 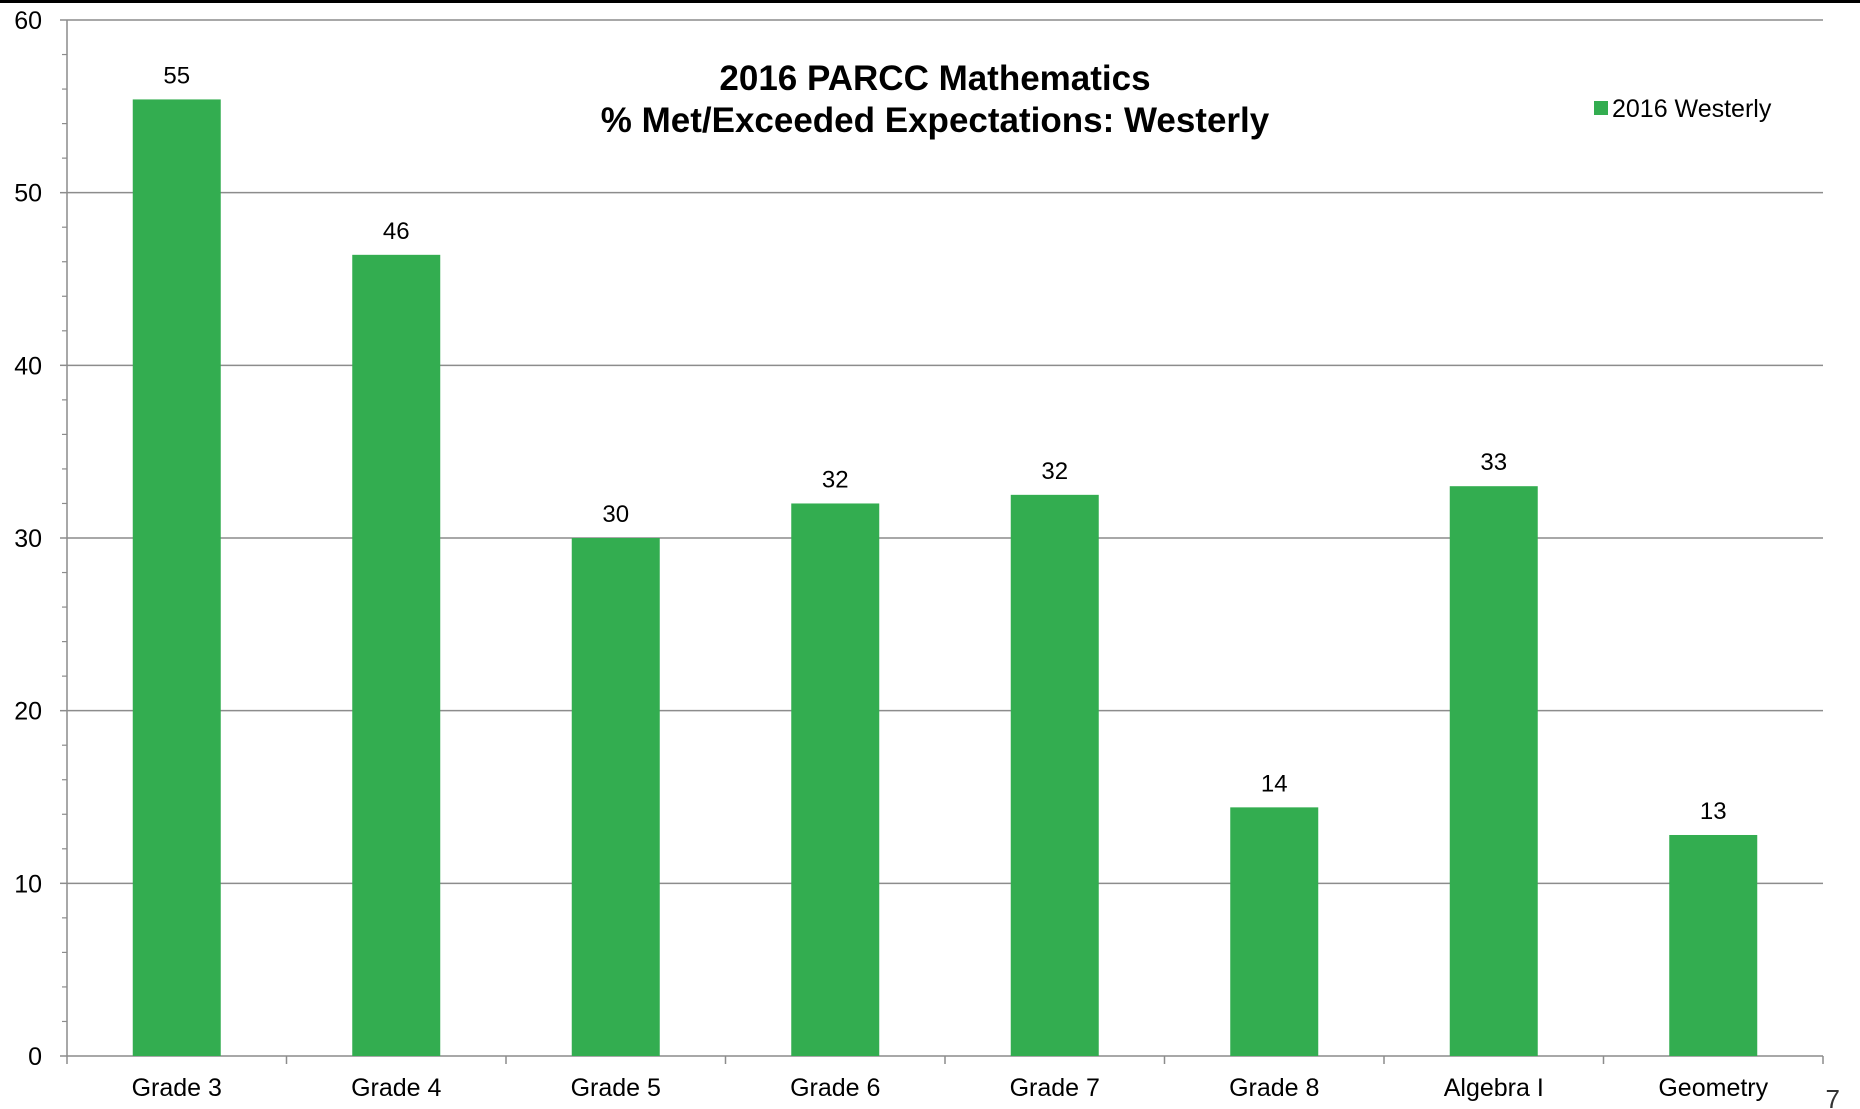 What do you see at coordinates (934, 78) in the screenshot?
I see `chart-title-line-1: 2016 PARCC Mathematics` at bounding box center [934, 78].